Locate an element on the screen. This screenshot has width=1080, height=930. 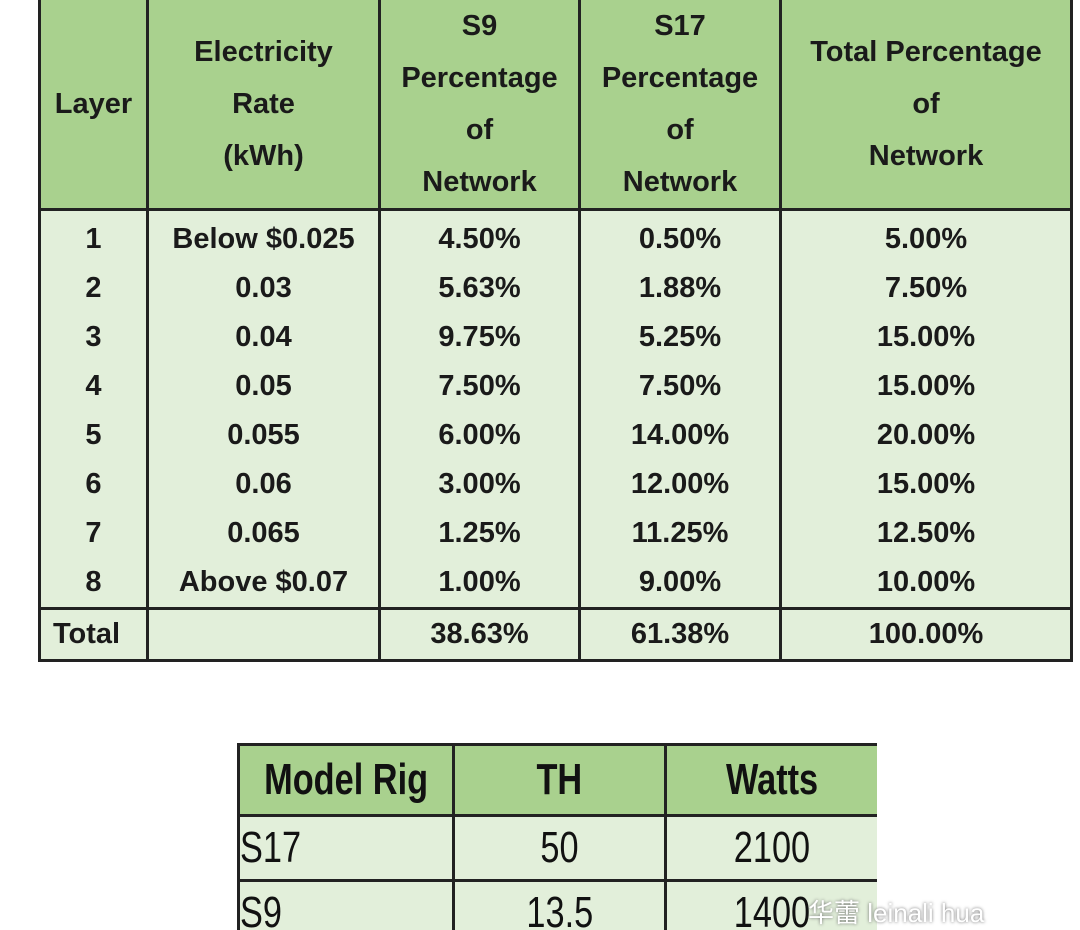
cell-text: TH is located at coordinates (559, 779).